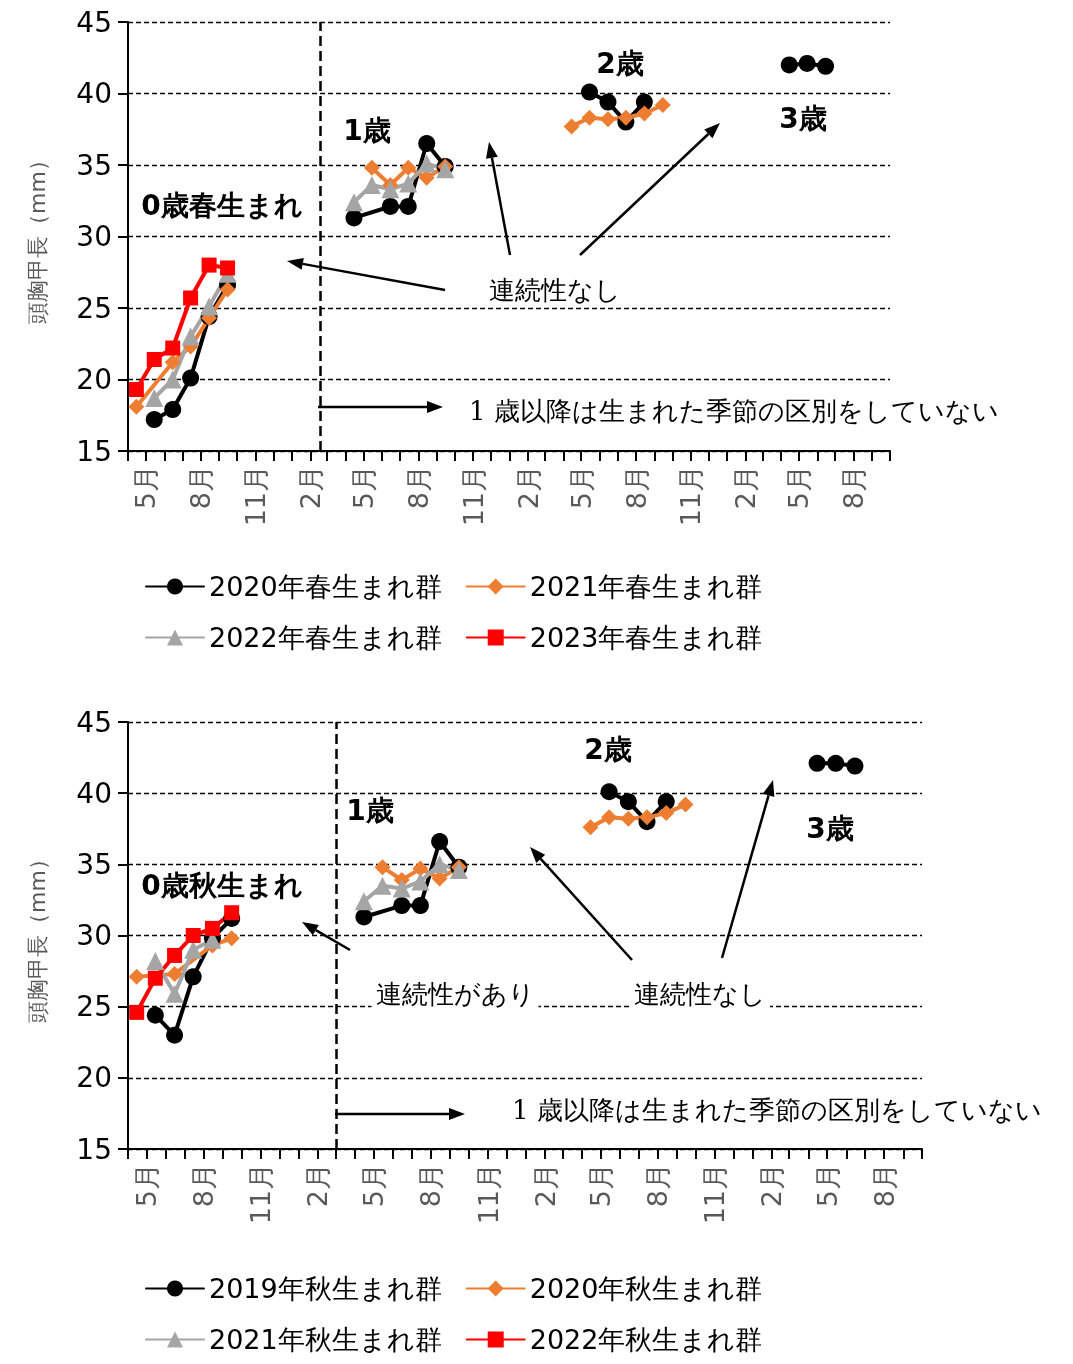 The height and width of the screenshot is (1364, 1073). I want to click on legend-label: 2022年秋生まれ群, so click(646, 1339).